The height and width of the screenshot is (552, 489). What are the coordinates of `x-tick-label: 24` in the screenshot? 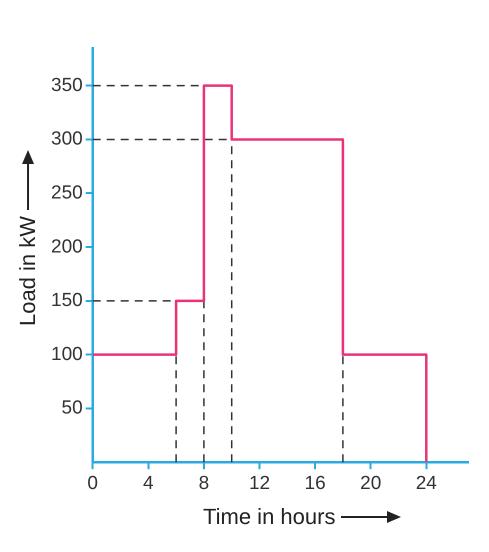 It's located at (427, 483).